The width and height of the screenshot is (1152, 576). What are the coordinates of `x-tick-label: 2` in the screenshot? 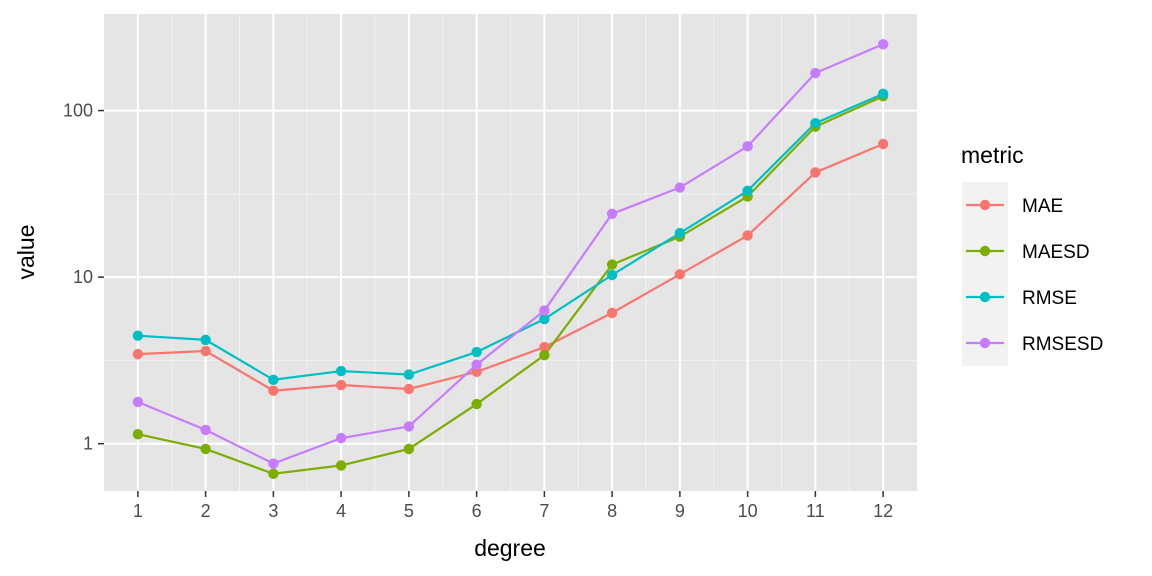 It's located at (206, 511).